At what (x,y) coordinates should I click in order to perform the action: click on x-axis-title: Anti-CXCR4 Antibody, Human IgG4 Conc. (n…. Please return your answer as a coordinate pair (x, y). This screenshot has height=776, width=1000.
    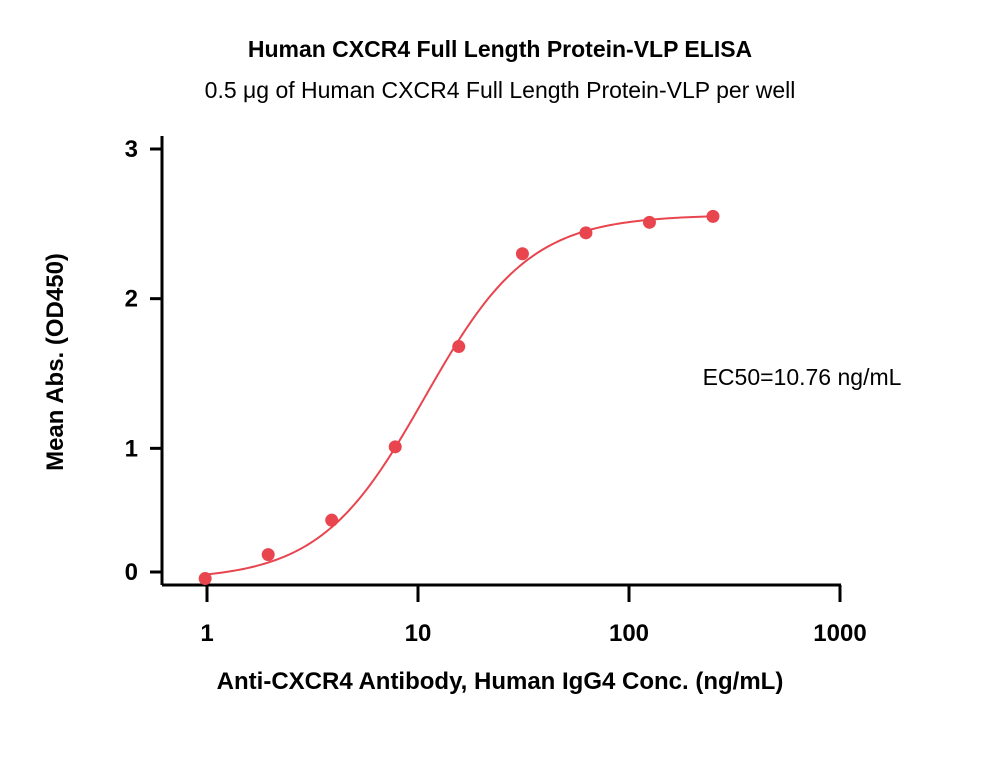
    Looking at the image, I should click on (500, 681).